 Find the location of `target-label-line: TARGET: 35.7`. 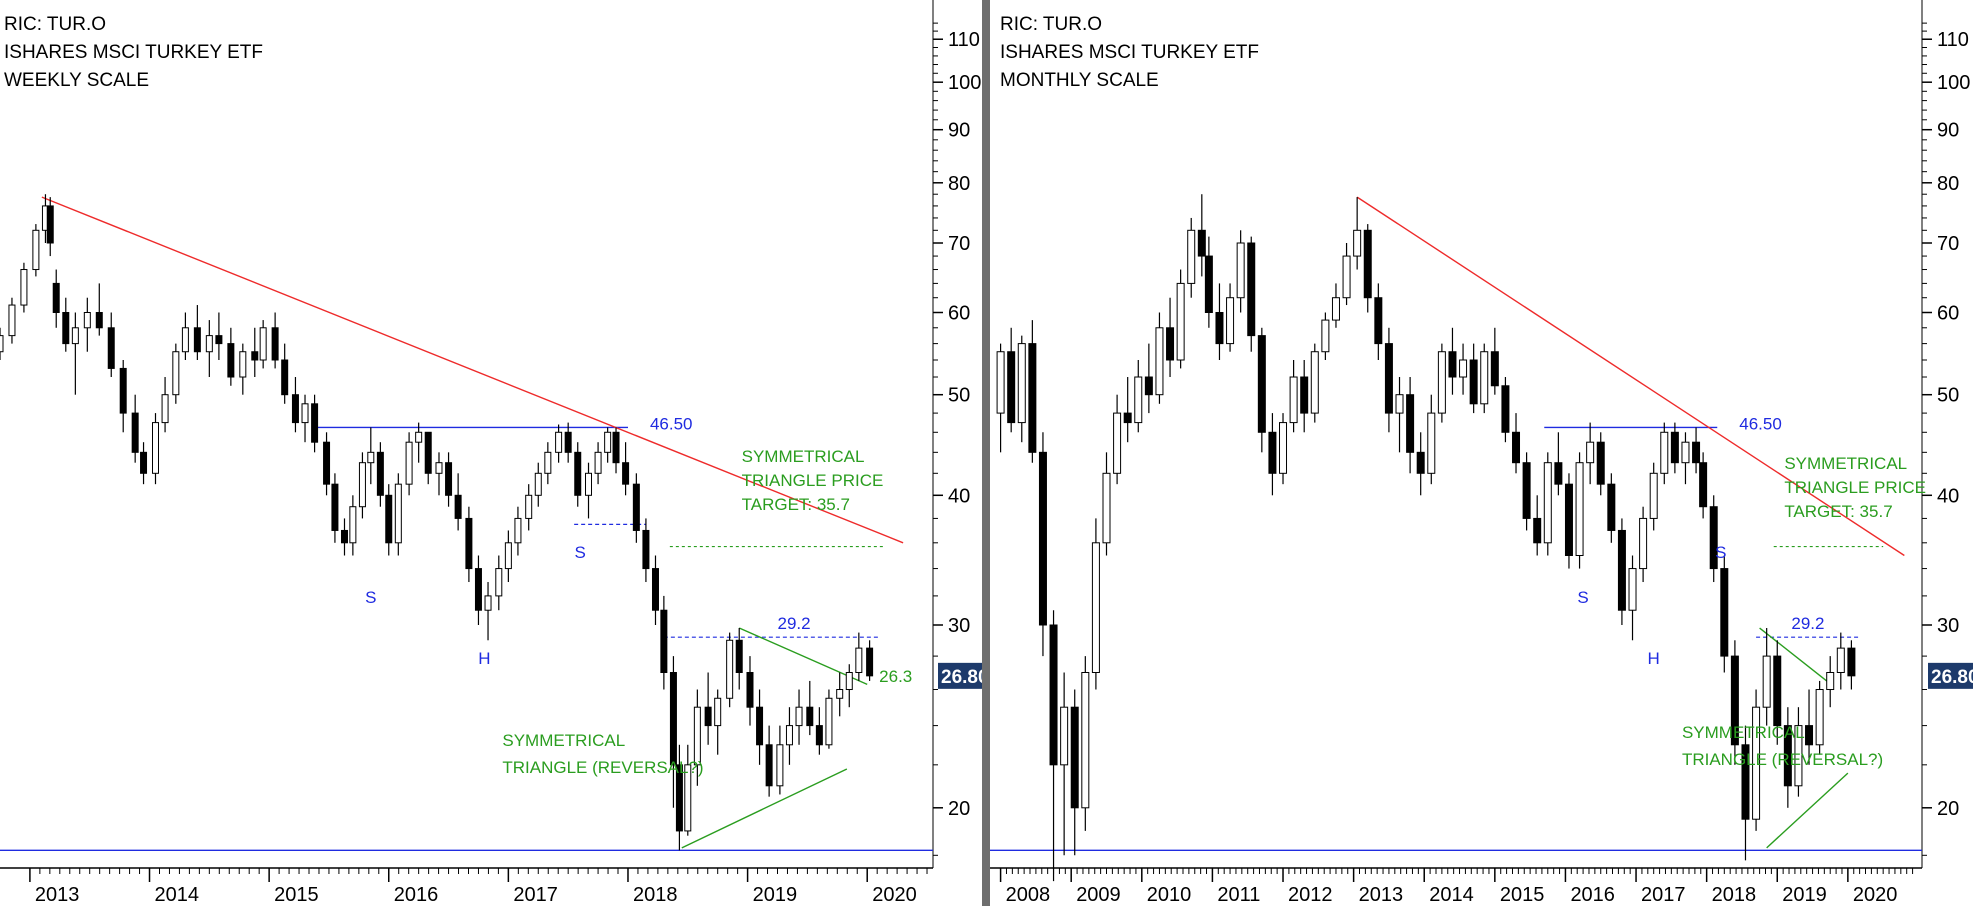

target-label-line: TARGET: 35.7 is located at coordinates (796, 504).